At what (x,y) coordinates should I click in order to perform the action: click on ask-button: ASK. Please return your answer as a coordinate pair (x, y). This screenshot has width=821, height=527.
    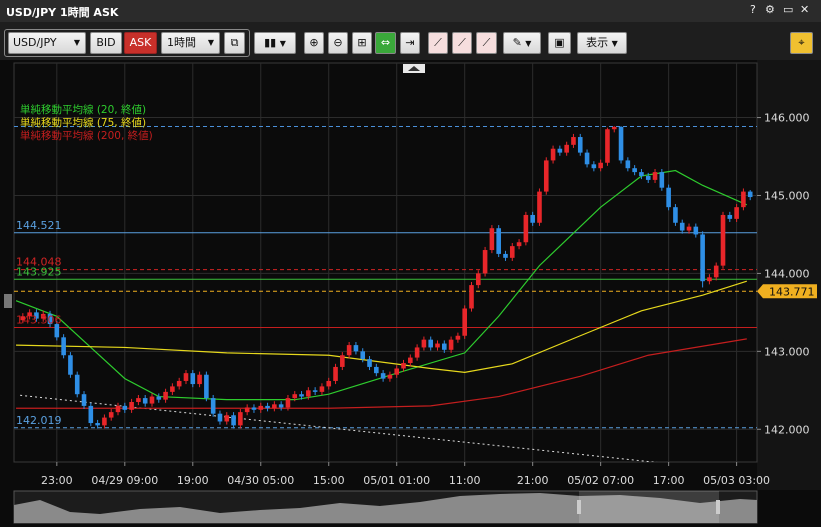
    Looking at the image, I should click on (140, 43).